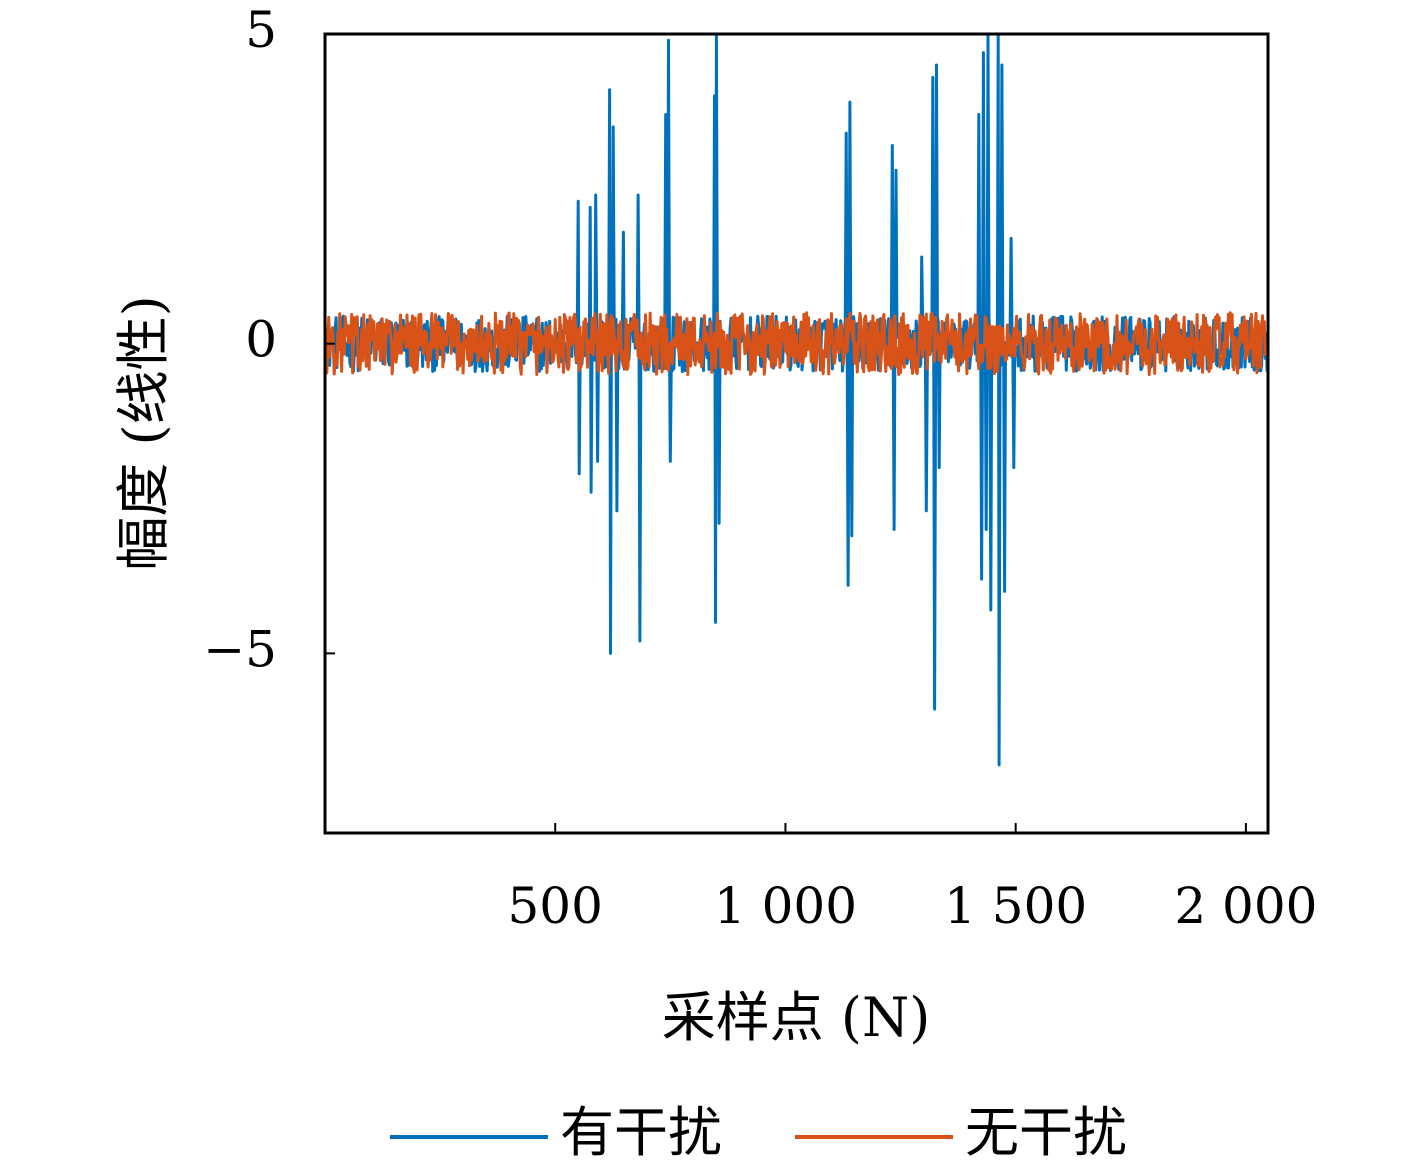 This screenshot has height=1167, width=1417. What do you see at coordinates (261, 340) in the screenshot?
I see `y-tick-label: 0` at bounding box center [261, 340].